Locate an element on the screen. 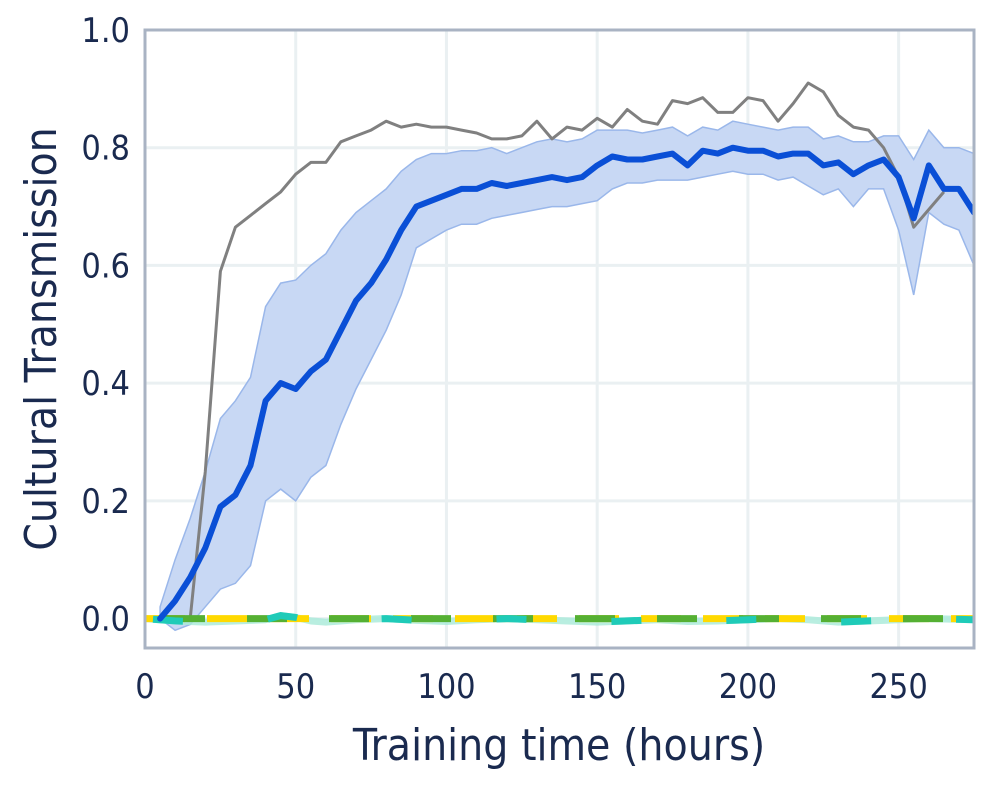 The image size is (988, 786). x-tick-label: 100 is located at coordinates (446, 687).